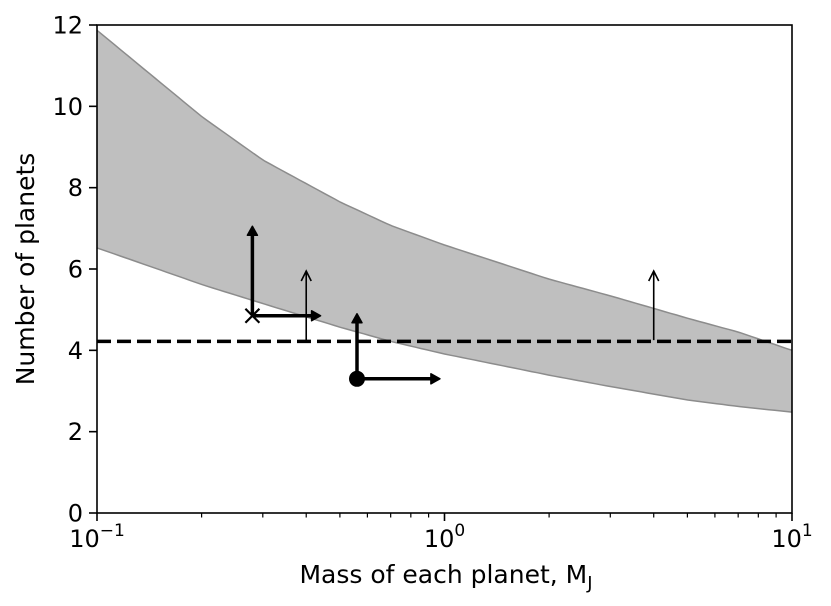 This screenshot has height=606, width=831. Describe the element at coordinates (807, 531) in the screenshot. I see `x-tick-label-exponent: 1` at that location.